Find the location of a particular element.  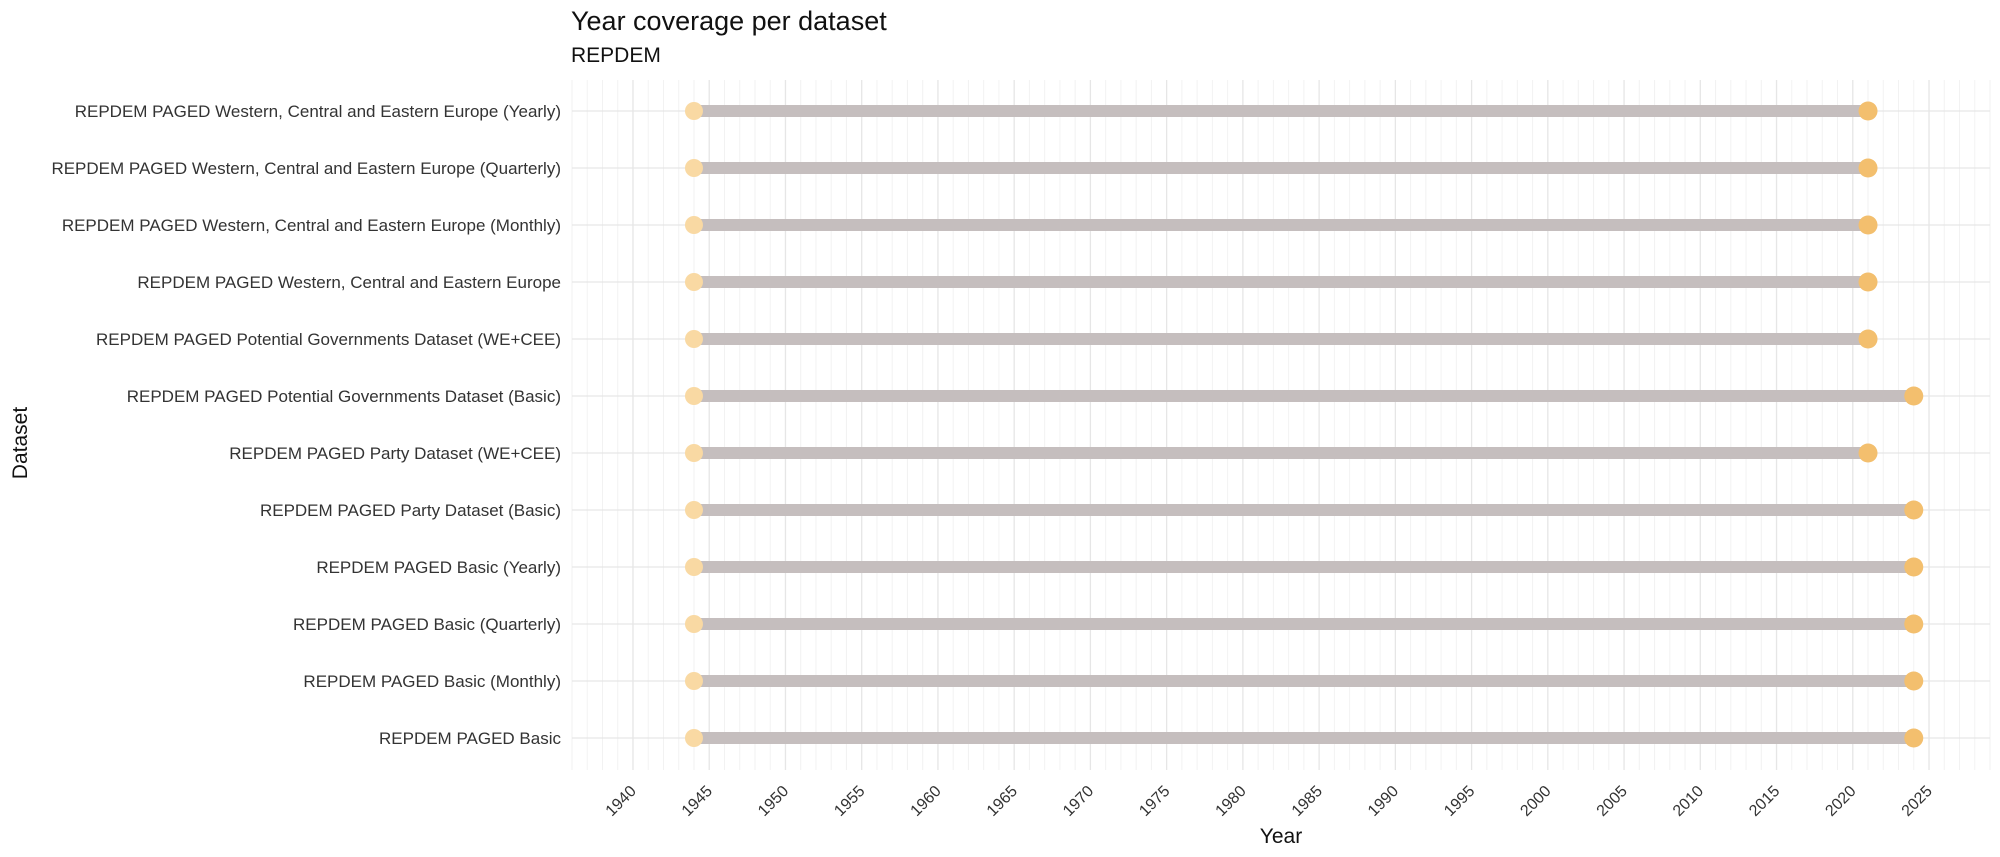

x-tick-label: 2020 is located at coordinates (1840, 801).